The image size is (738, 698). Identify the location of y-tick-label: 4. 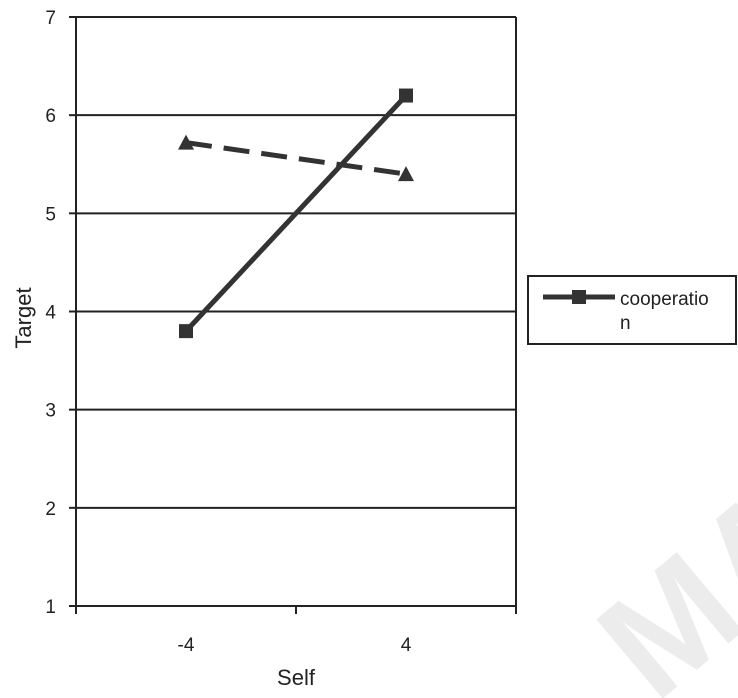
(50, 313).